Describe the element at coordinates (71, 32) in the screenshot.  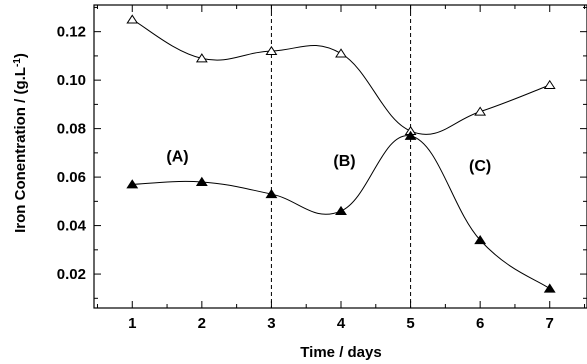
I see `y-tick-label: 0.12` at that location.